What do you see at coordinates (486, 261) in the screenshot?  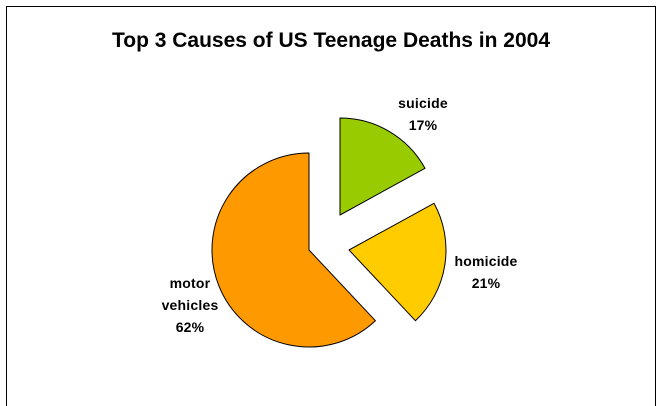 I see `slice-name-homicide: homicide` at bounding box center [486, 261].